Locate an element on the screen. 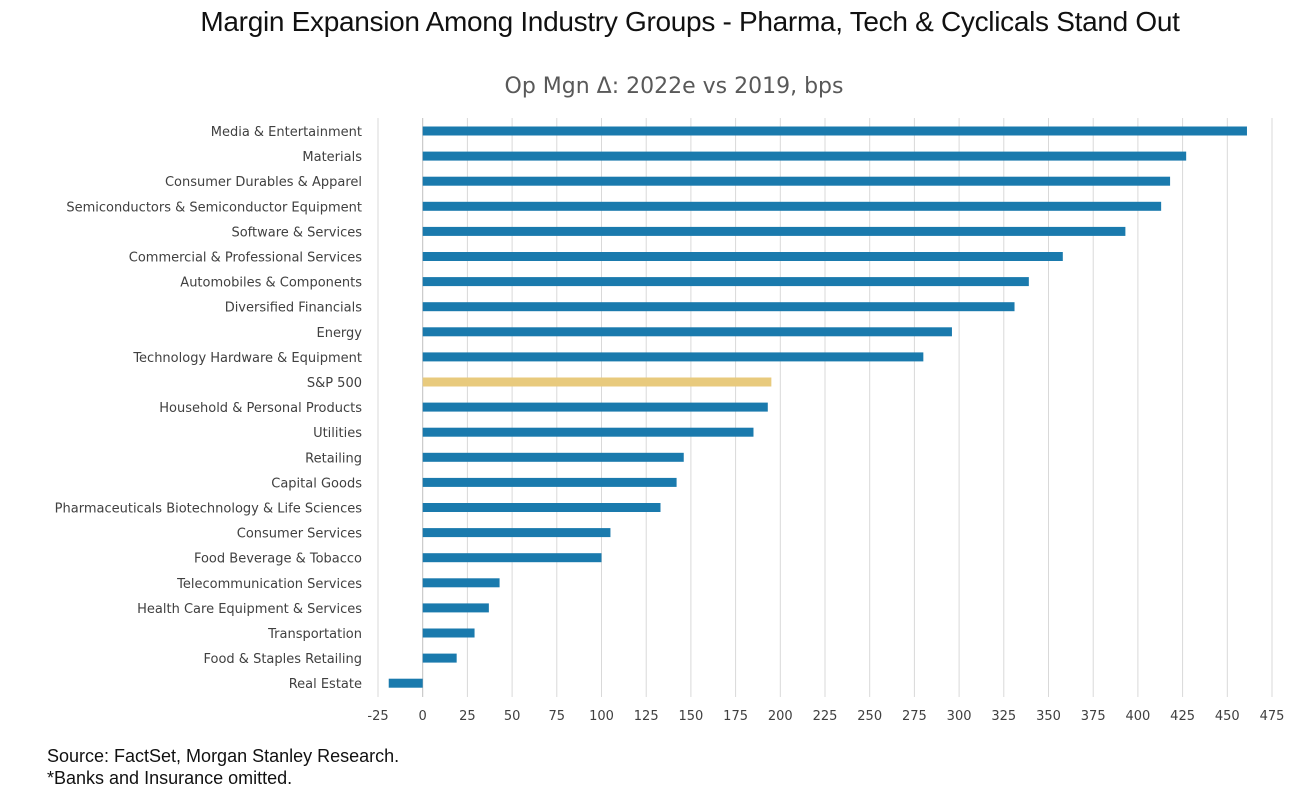 This screenshot has width=1290, height=791. category-label: Materials is located at coordinates (332, 157).